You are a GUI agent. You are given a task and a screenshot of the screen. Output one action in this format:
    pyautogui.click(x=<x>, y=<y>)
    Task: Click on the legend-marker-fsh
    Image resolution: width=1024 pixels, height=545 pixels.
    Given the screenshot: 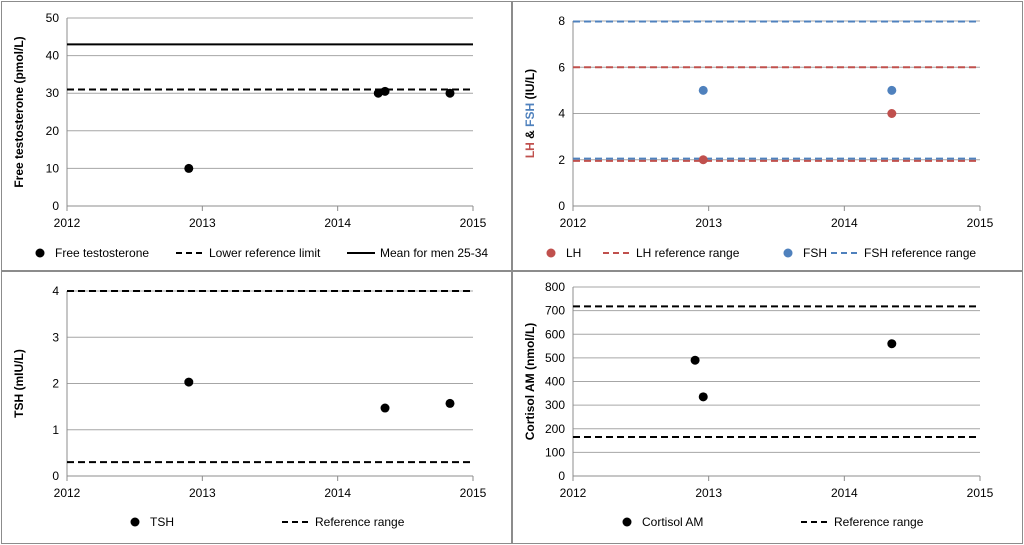 What is the action you would take?
    pyautogui.click(x=788, y=253)
    